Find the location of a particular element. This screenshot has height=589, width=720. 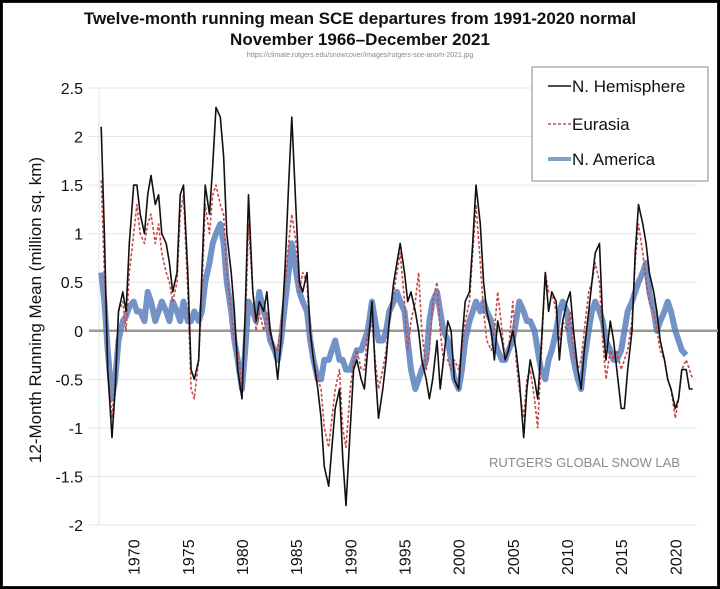

y-tick-label: -1.5 is located at coordinates (69, 477).